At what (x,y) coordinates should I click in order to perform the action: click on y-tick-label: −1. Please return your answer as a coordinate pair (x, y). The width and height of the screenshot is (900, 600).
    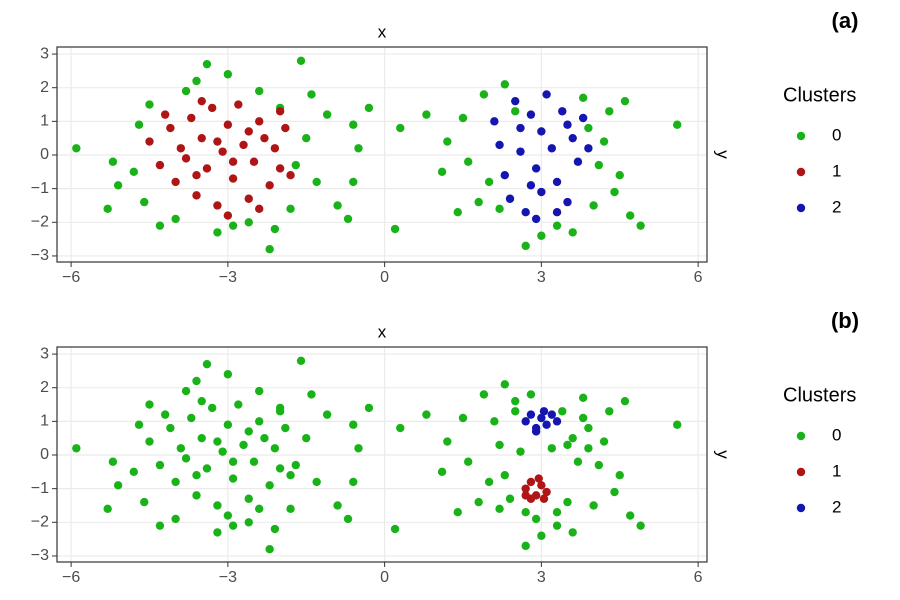
    Looking at the image, I should click on (40, 188).